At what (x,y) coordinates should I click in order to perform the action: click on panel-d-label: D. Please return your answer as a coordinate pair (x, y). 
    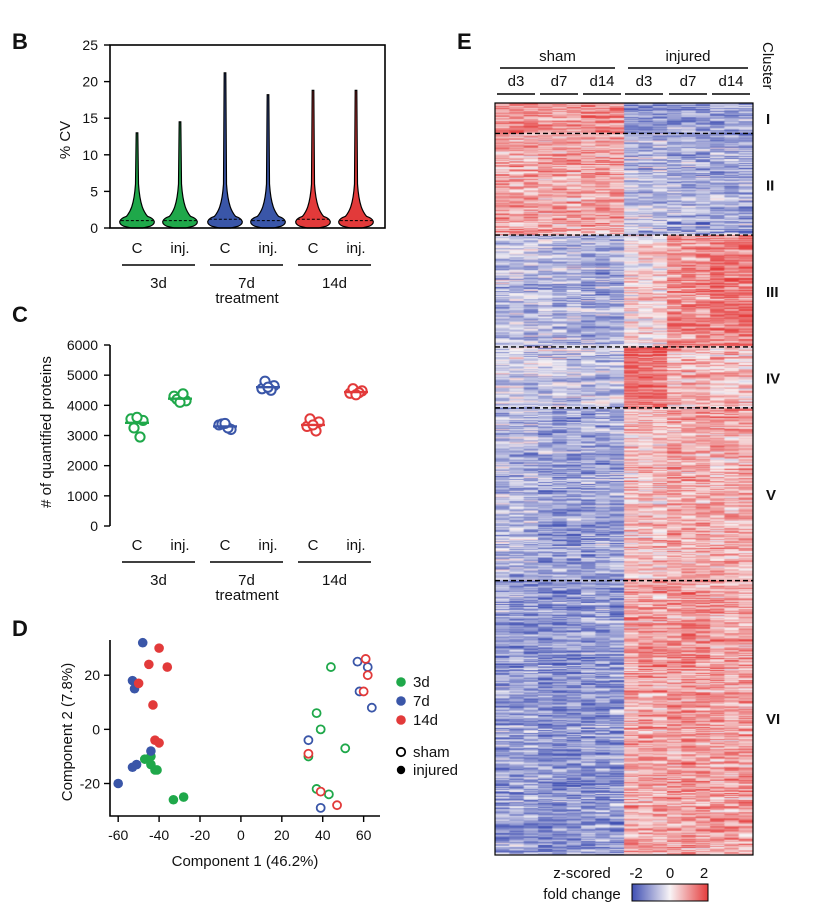
    Looking at the image, I should click on (20, 628).